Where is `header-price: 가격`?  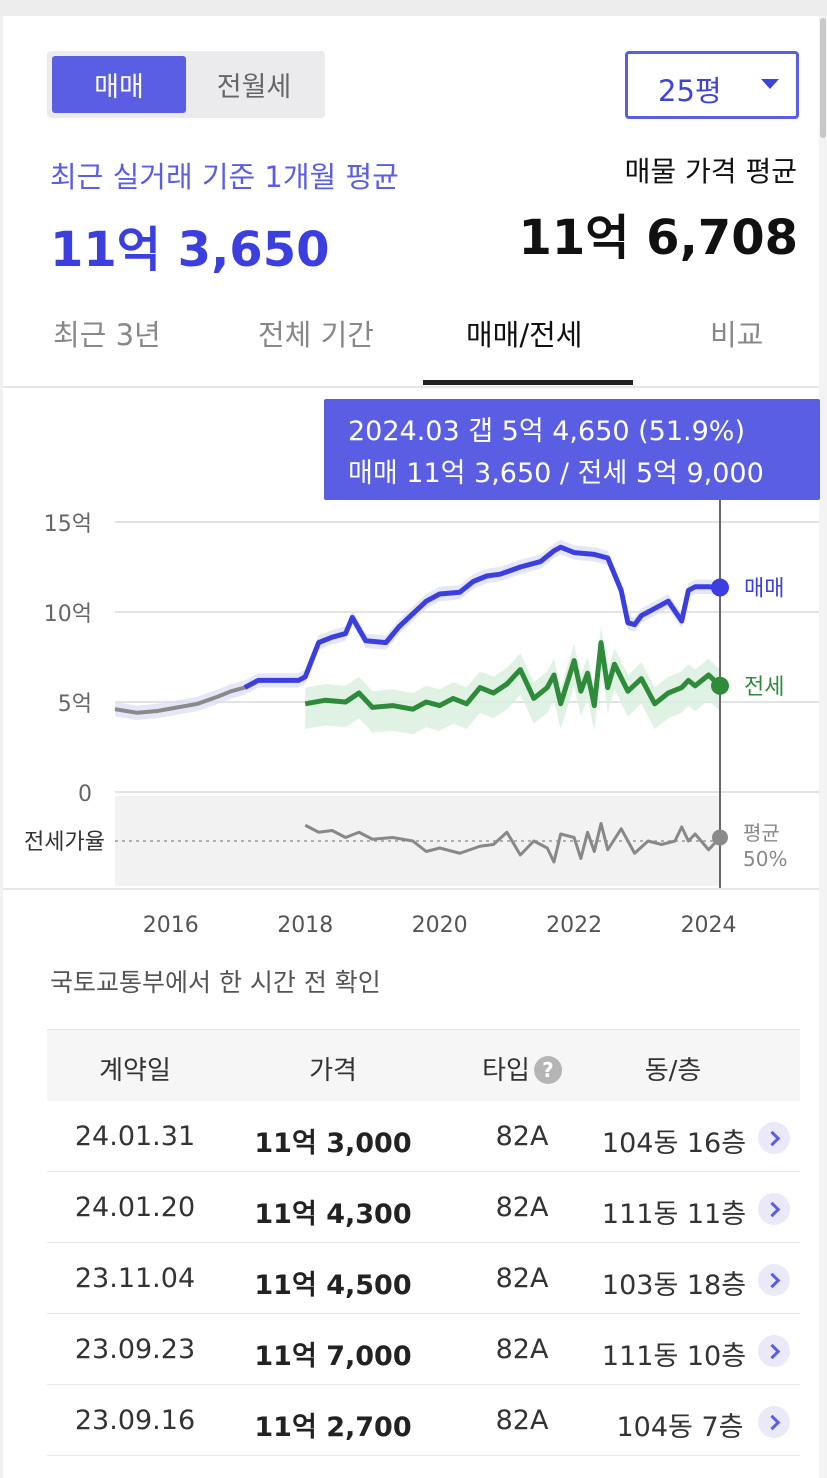
header-price: 가격 is located at coordinates (333, 1071).